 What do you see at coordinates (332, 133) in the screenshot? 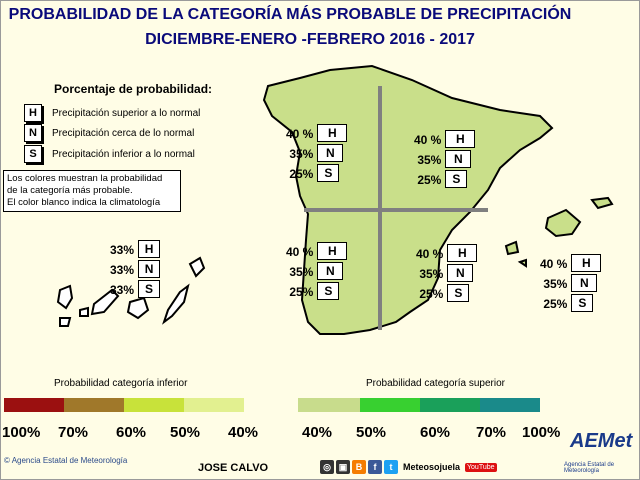
I see `nw-h-box: H` at bounding box center [332, 133].